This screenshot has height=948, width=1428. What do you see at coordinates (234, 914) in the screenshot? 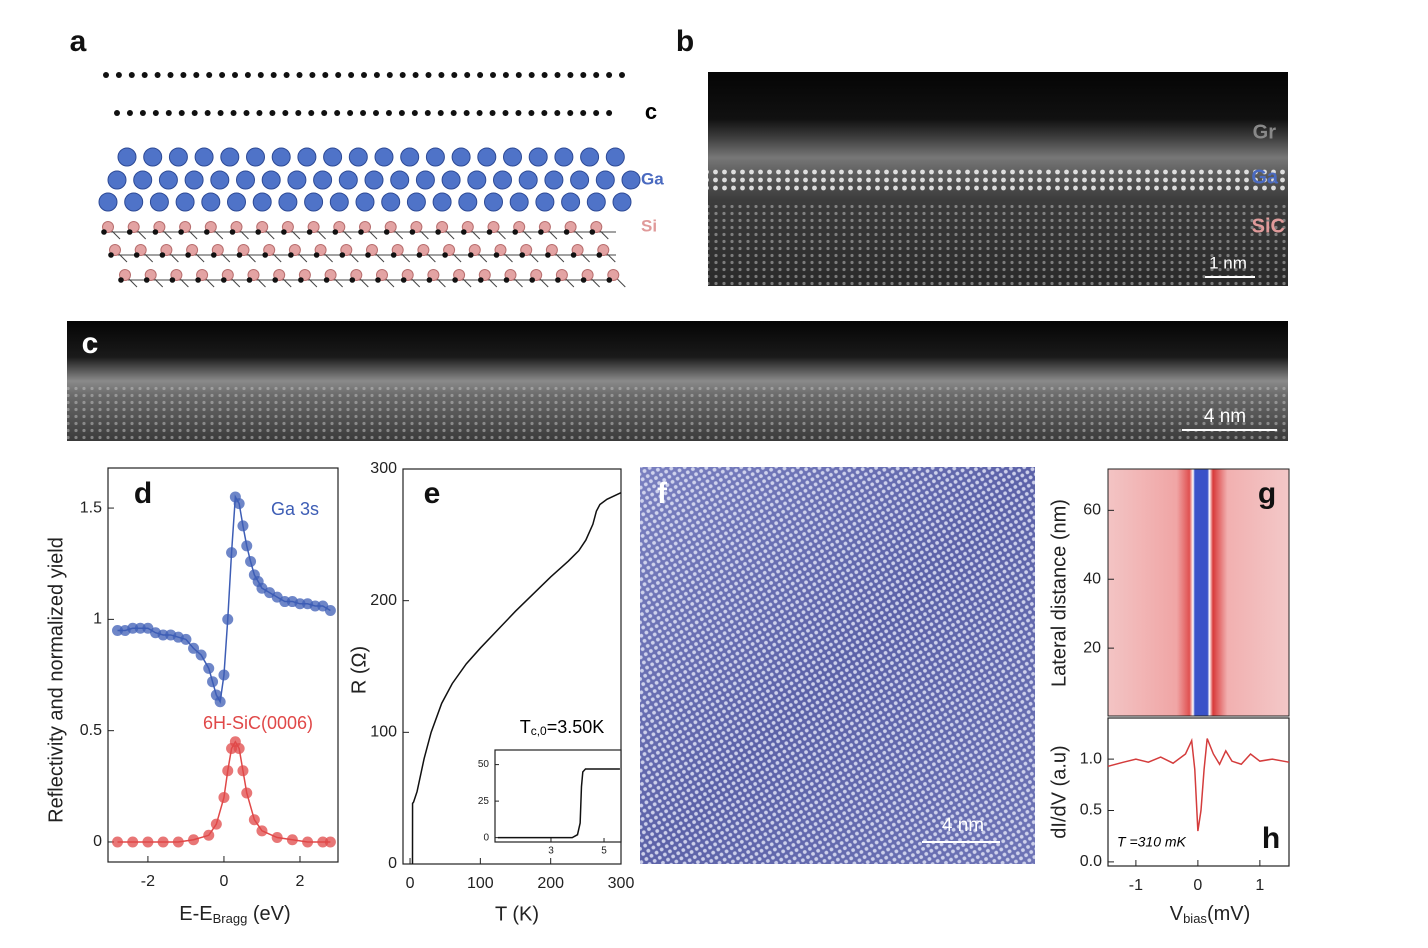
I see `axis-label: E-EBragg (eV)` at bounding box center [234, 914].